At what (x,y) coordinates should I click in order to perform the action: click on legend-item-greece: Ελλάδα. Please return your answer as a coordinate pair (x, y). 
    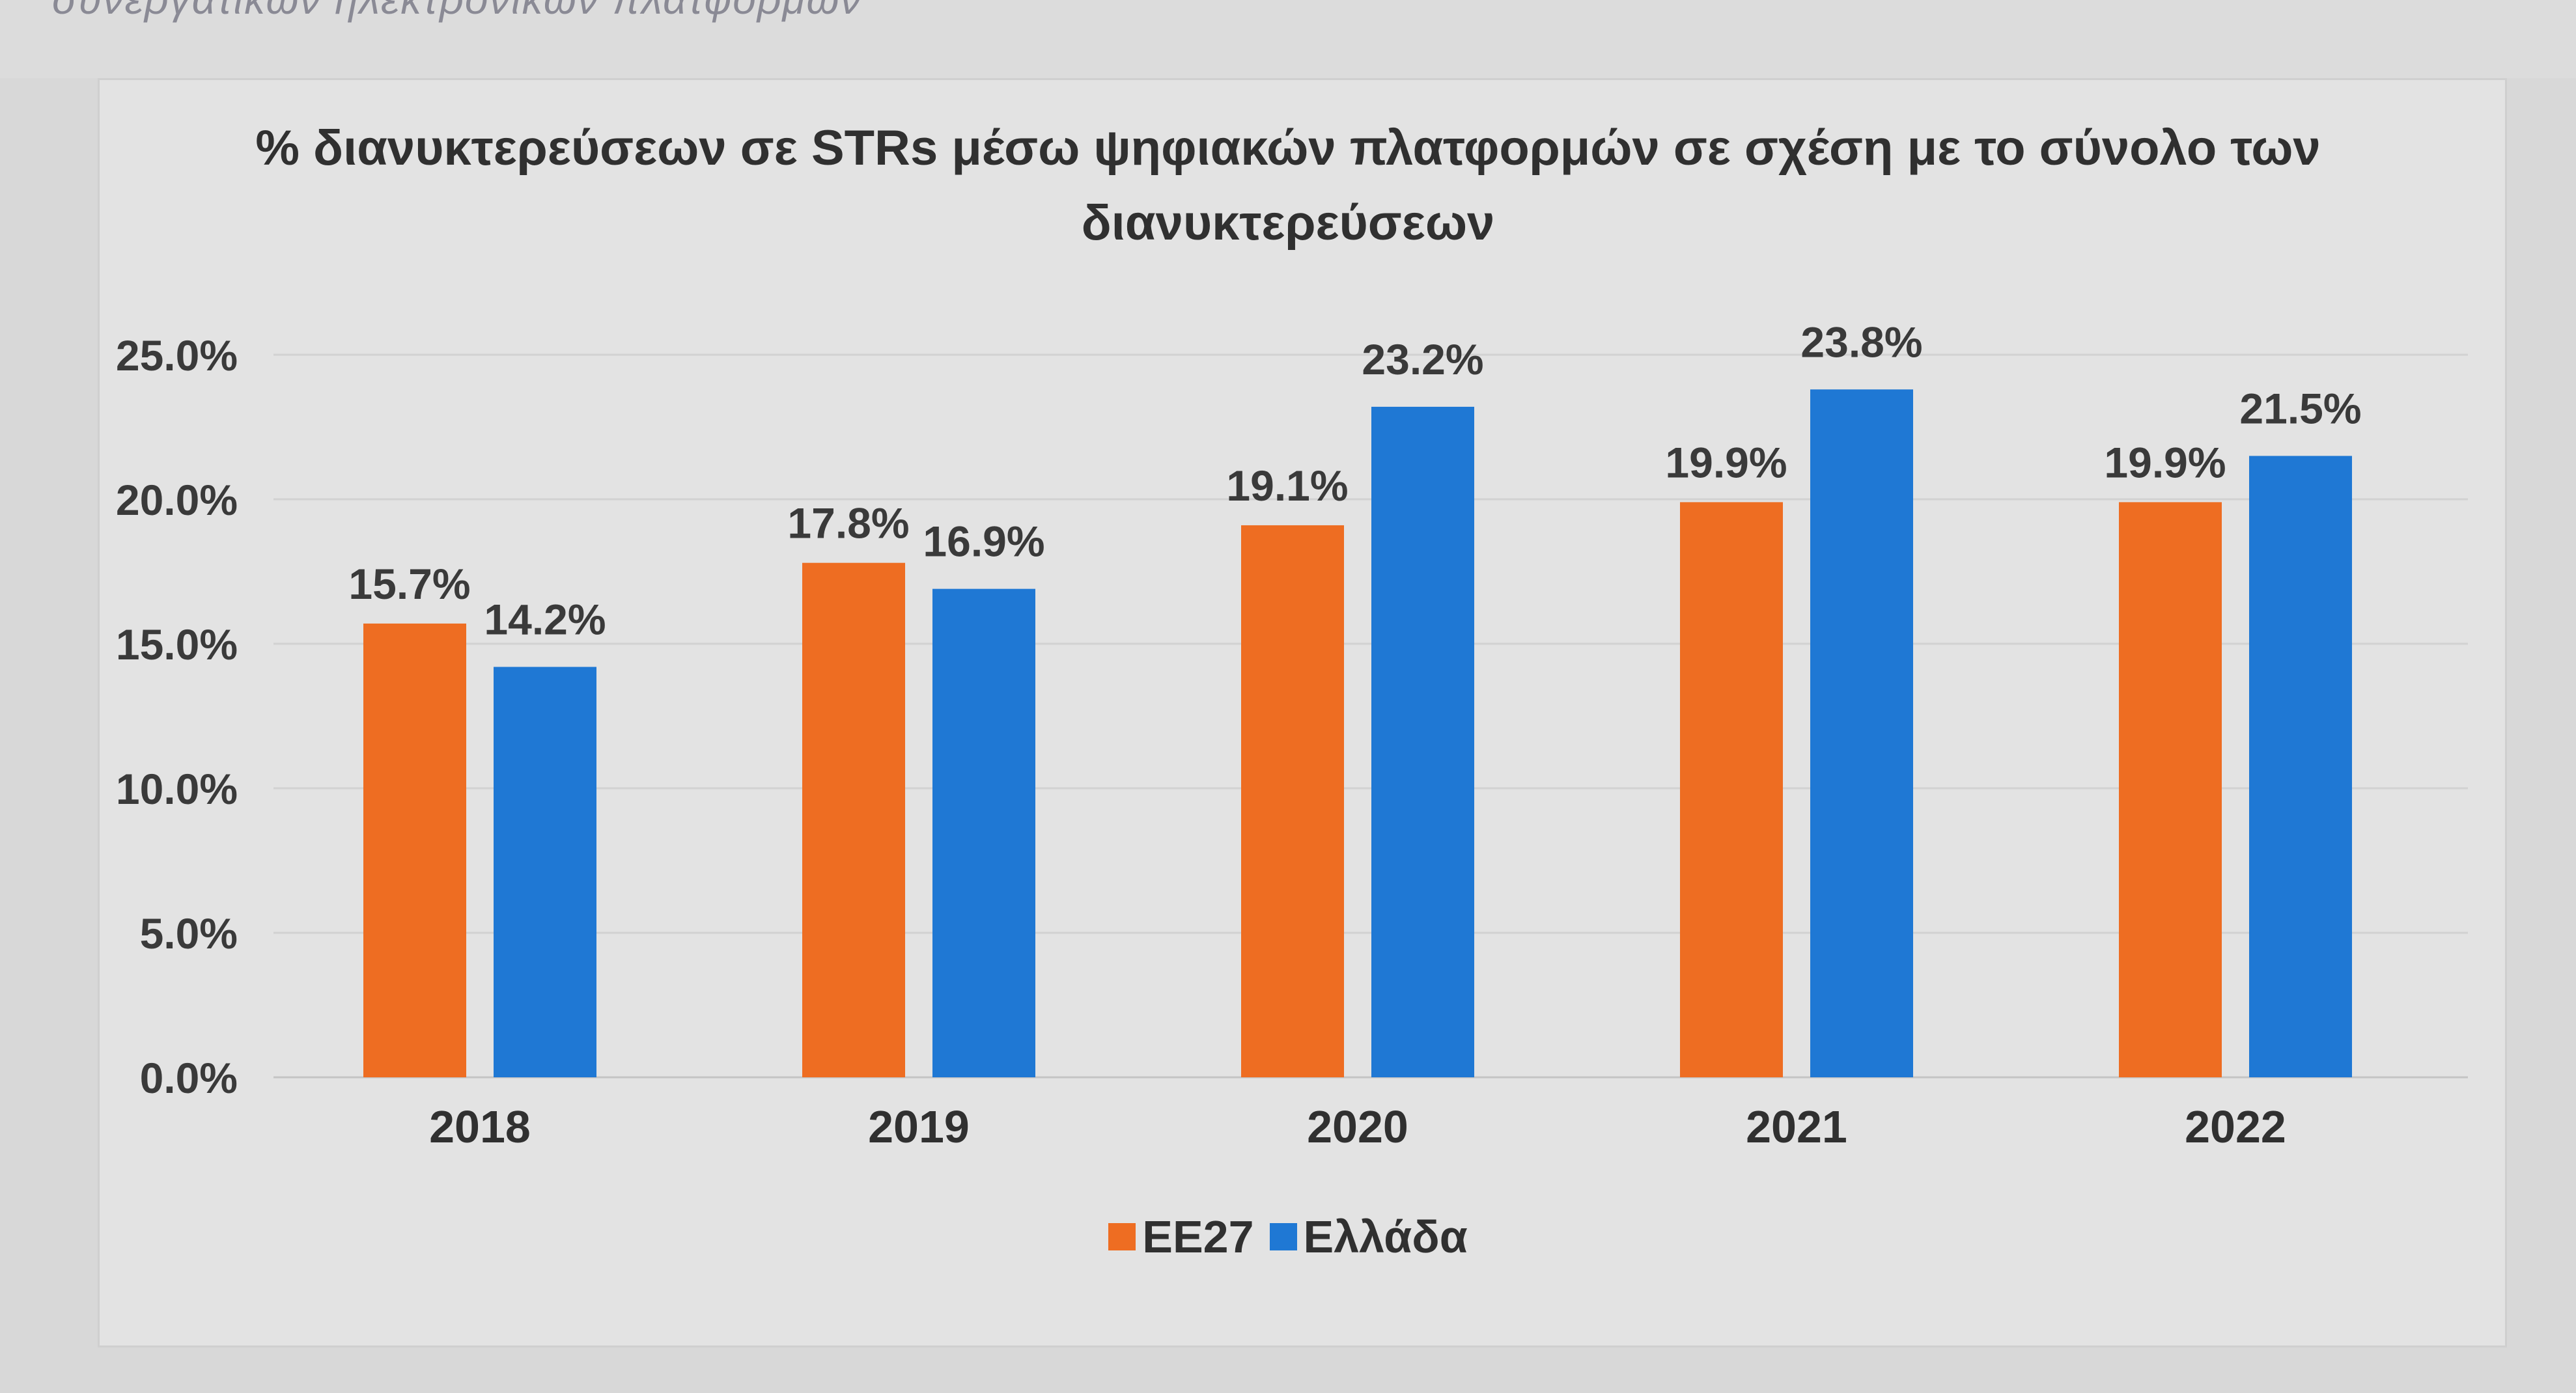
    Looking at the image, I should click on (1368, 1237).